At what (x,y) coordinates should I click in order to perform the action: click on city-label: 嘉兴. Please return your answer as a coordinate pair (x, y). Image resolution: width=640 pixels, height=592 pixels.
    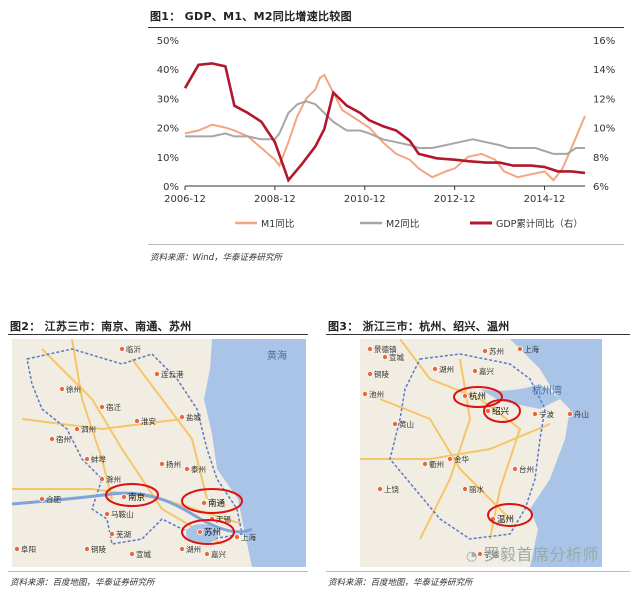
    Looking at the image, I should click on (218, 554).